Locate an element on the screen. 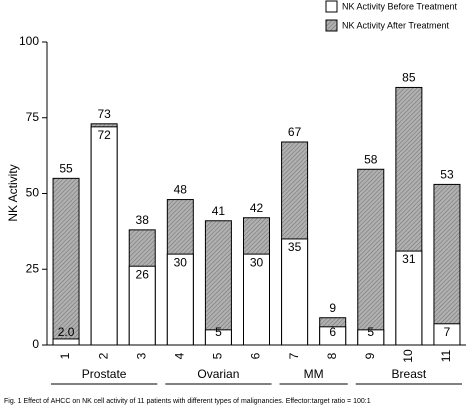 This screenshot has height=409, width=470. x-tick-label: 11 is located at coordinates (446, 355).